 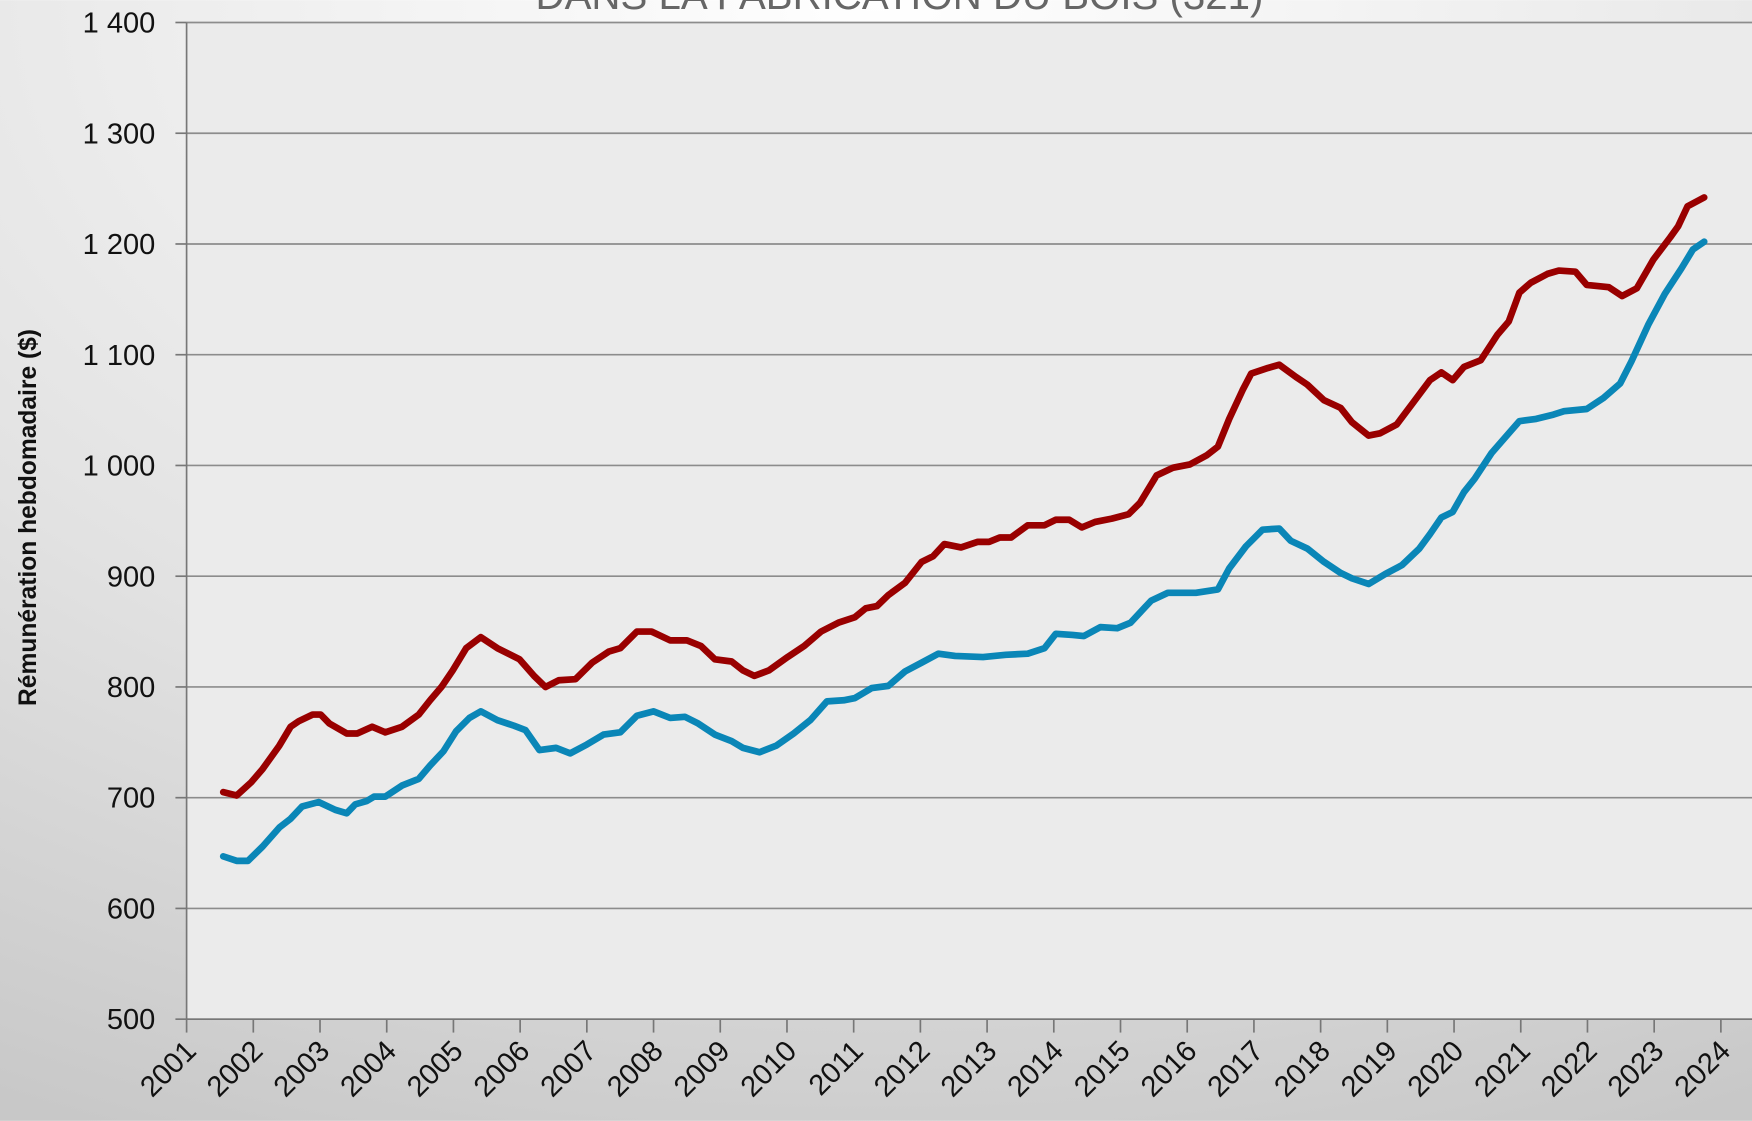 I want to click on y-axis-label: Rémunération hebdomadaire ($), so click(x=28, y=517).